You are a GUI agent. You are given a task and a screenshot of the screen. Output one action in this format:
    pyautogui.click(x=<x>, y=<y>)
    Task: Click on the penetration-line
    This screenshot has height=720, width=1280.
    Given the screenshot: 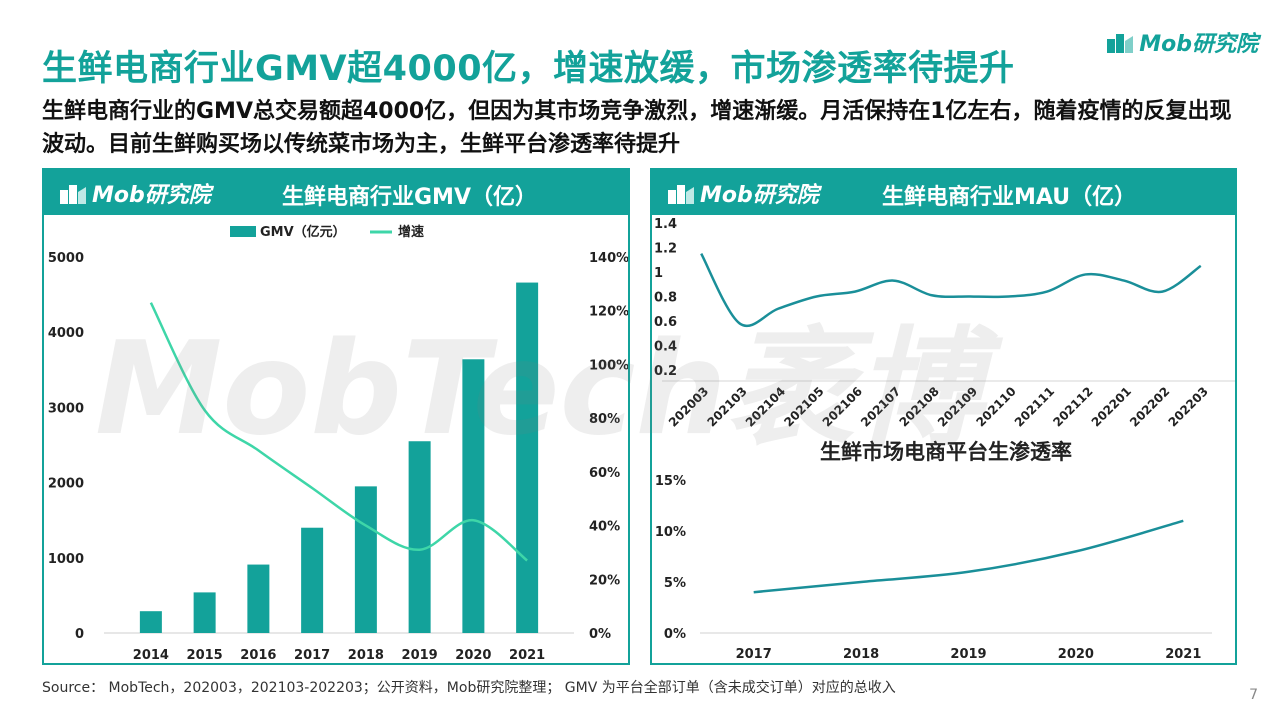 What is the action you would take?
    pyautogui.click(x=968, y=556)
    